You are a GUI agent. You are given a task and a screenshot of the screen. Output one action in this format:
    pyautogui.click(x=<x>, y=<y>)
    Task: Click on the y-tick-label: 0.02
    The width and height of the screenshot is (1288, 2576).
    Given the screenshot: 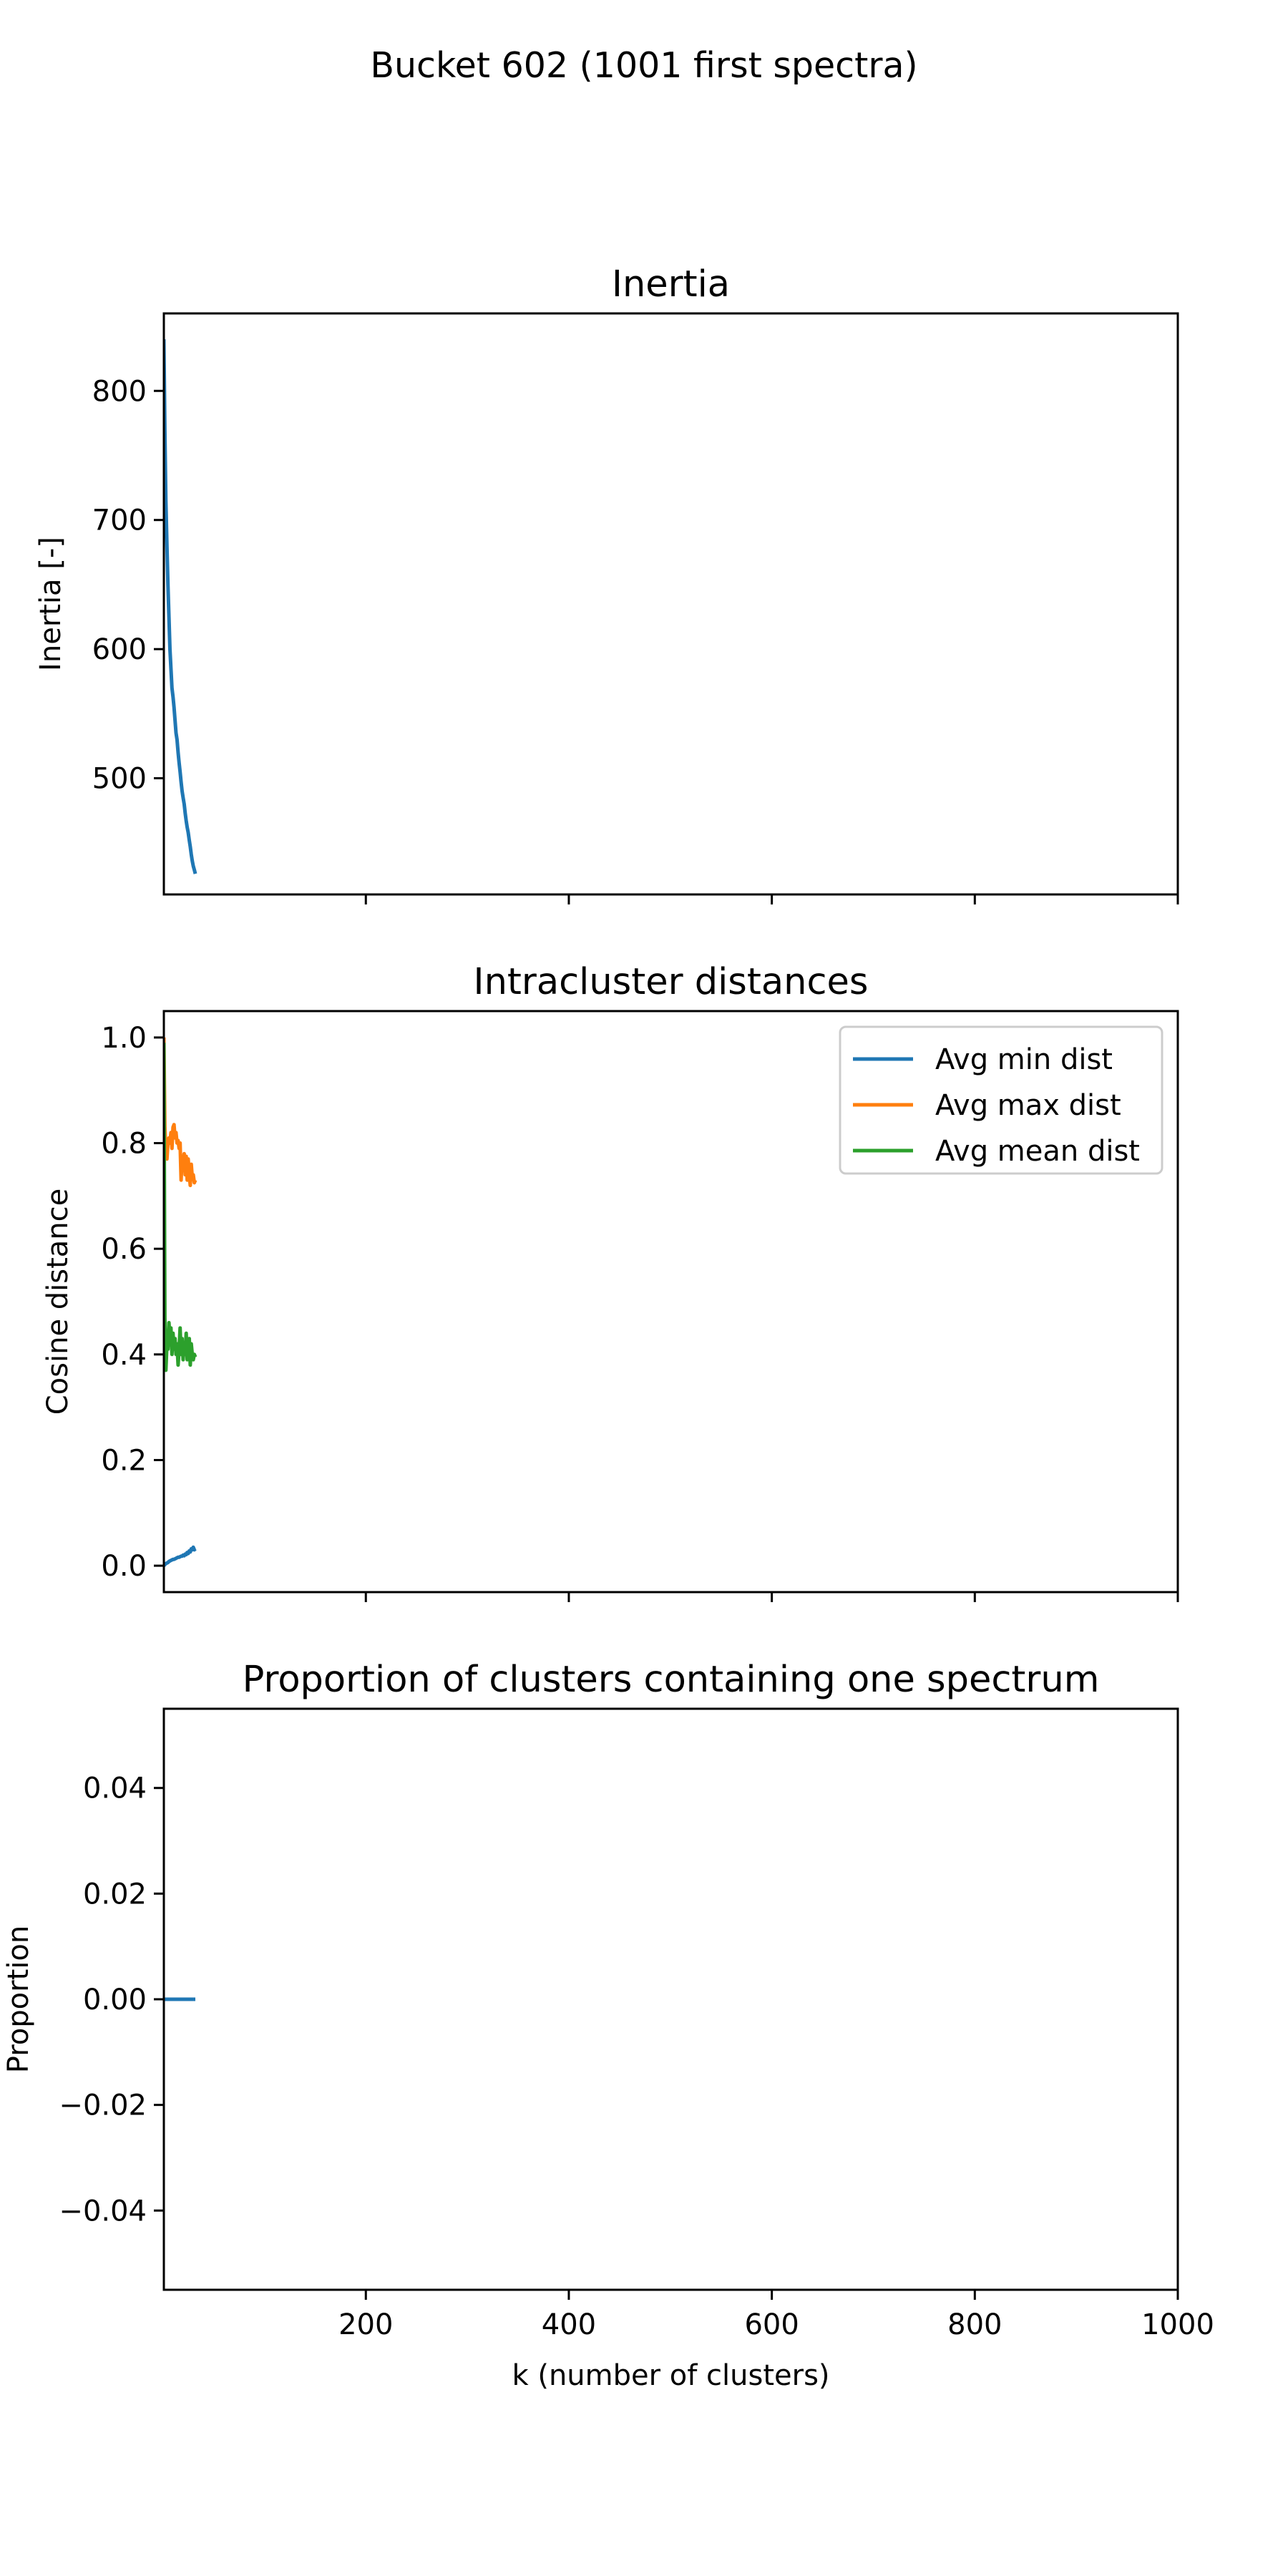 What is the action you would take?
    pyautogui.click(x=115, y=1894)
    